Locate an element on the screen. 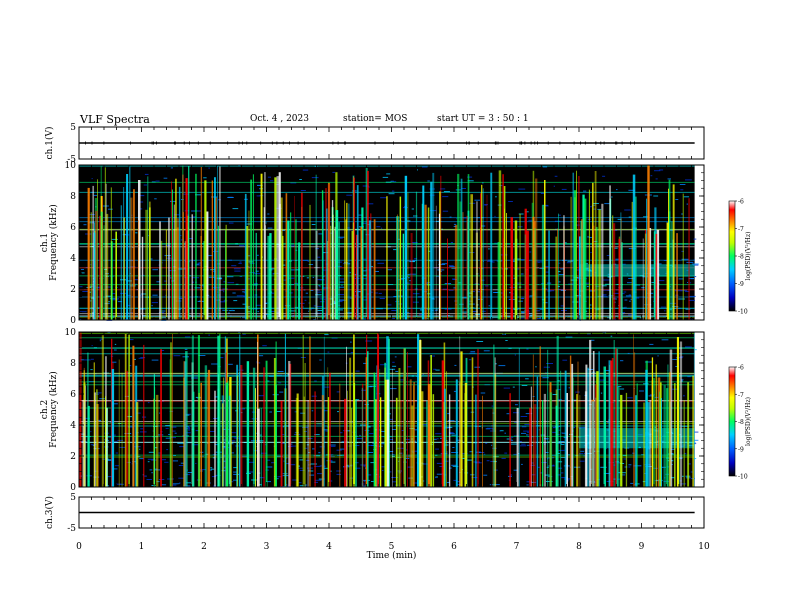 Image resolution: width=792 pixels, height=612 pixels. y-tick-label: 4 is located at coordinates (73, 426).